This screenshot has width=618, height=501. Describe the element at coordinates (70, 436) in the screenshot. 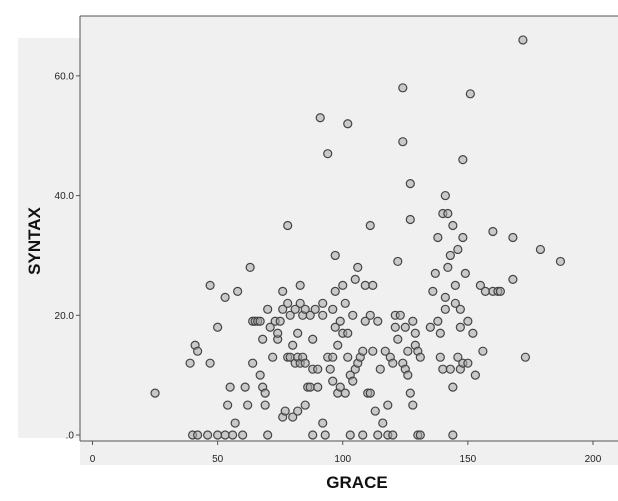

I see `y-tick-label: .0` at that location.